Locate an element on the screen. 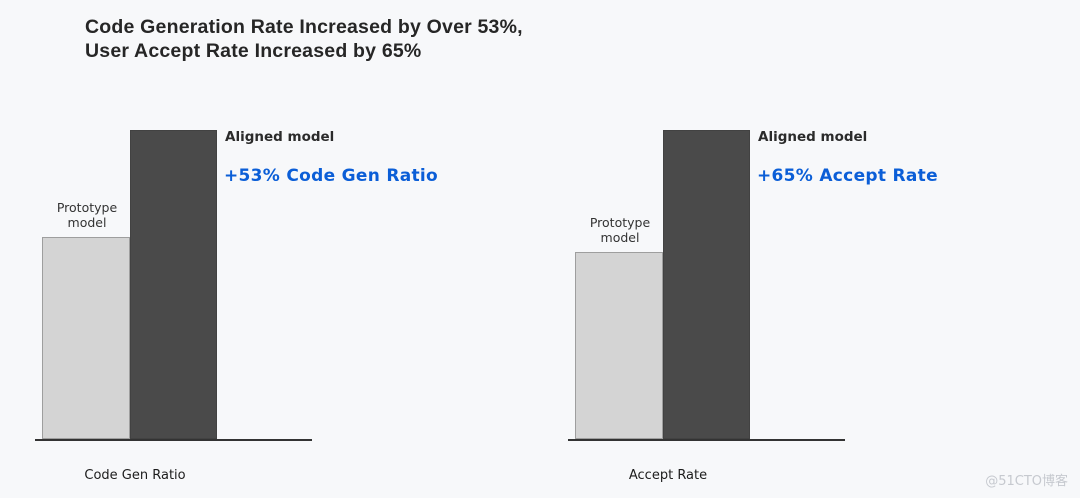 This screenshot has width=1080, height=498. code-gen-increase-annotation: +53% Code Gen Ratio is located at coordinates (331, 176).